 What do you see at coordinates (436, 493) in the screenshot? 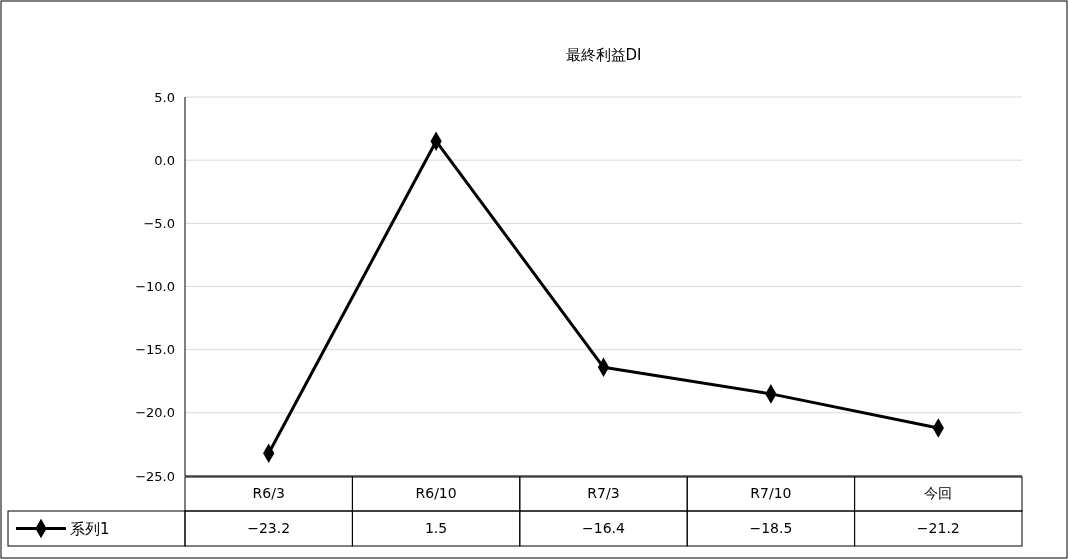
I see `x-tick-label: R6/10` at bounding box center [436, 493].